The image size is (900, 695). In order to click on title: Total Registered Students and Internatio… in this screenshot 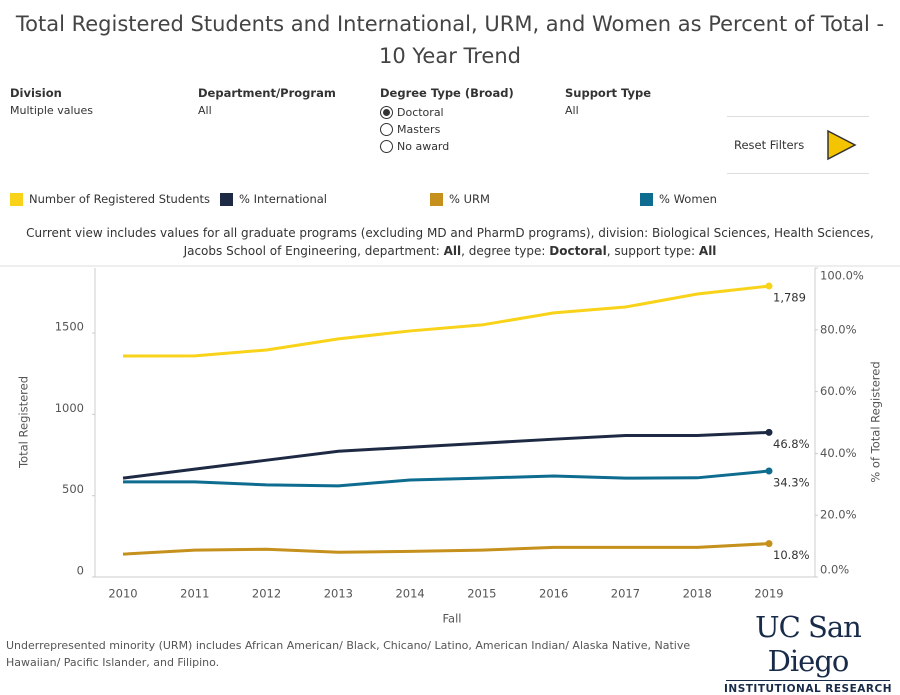, I will do `click(450, 40)`.